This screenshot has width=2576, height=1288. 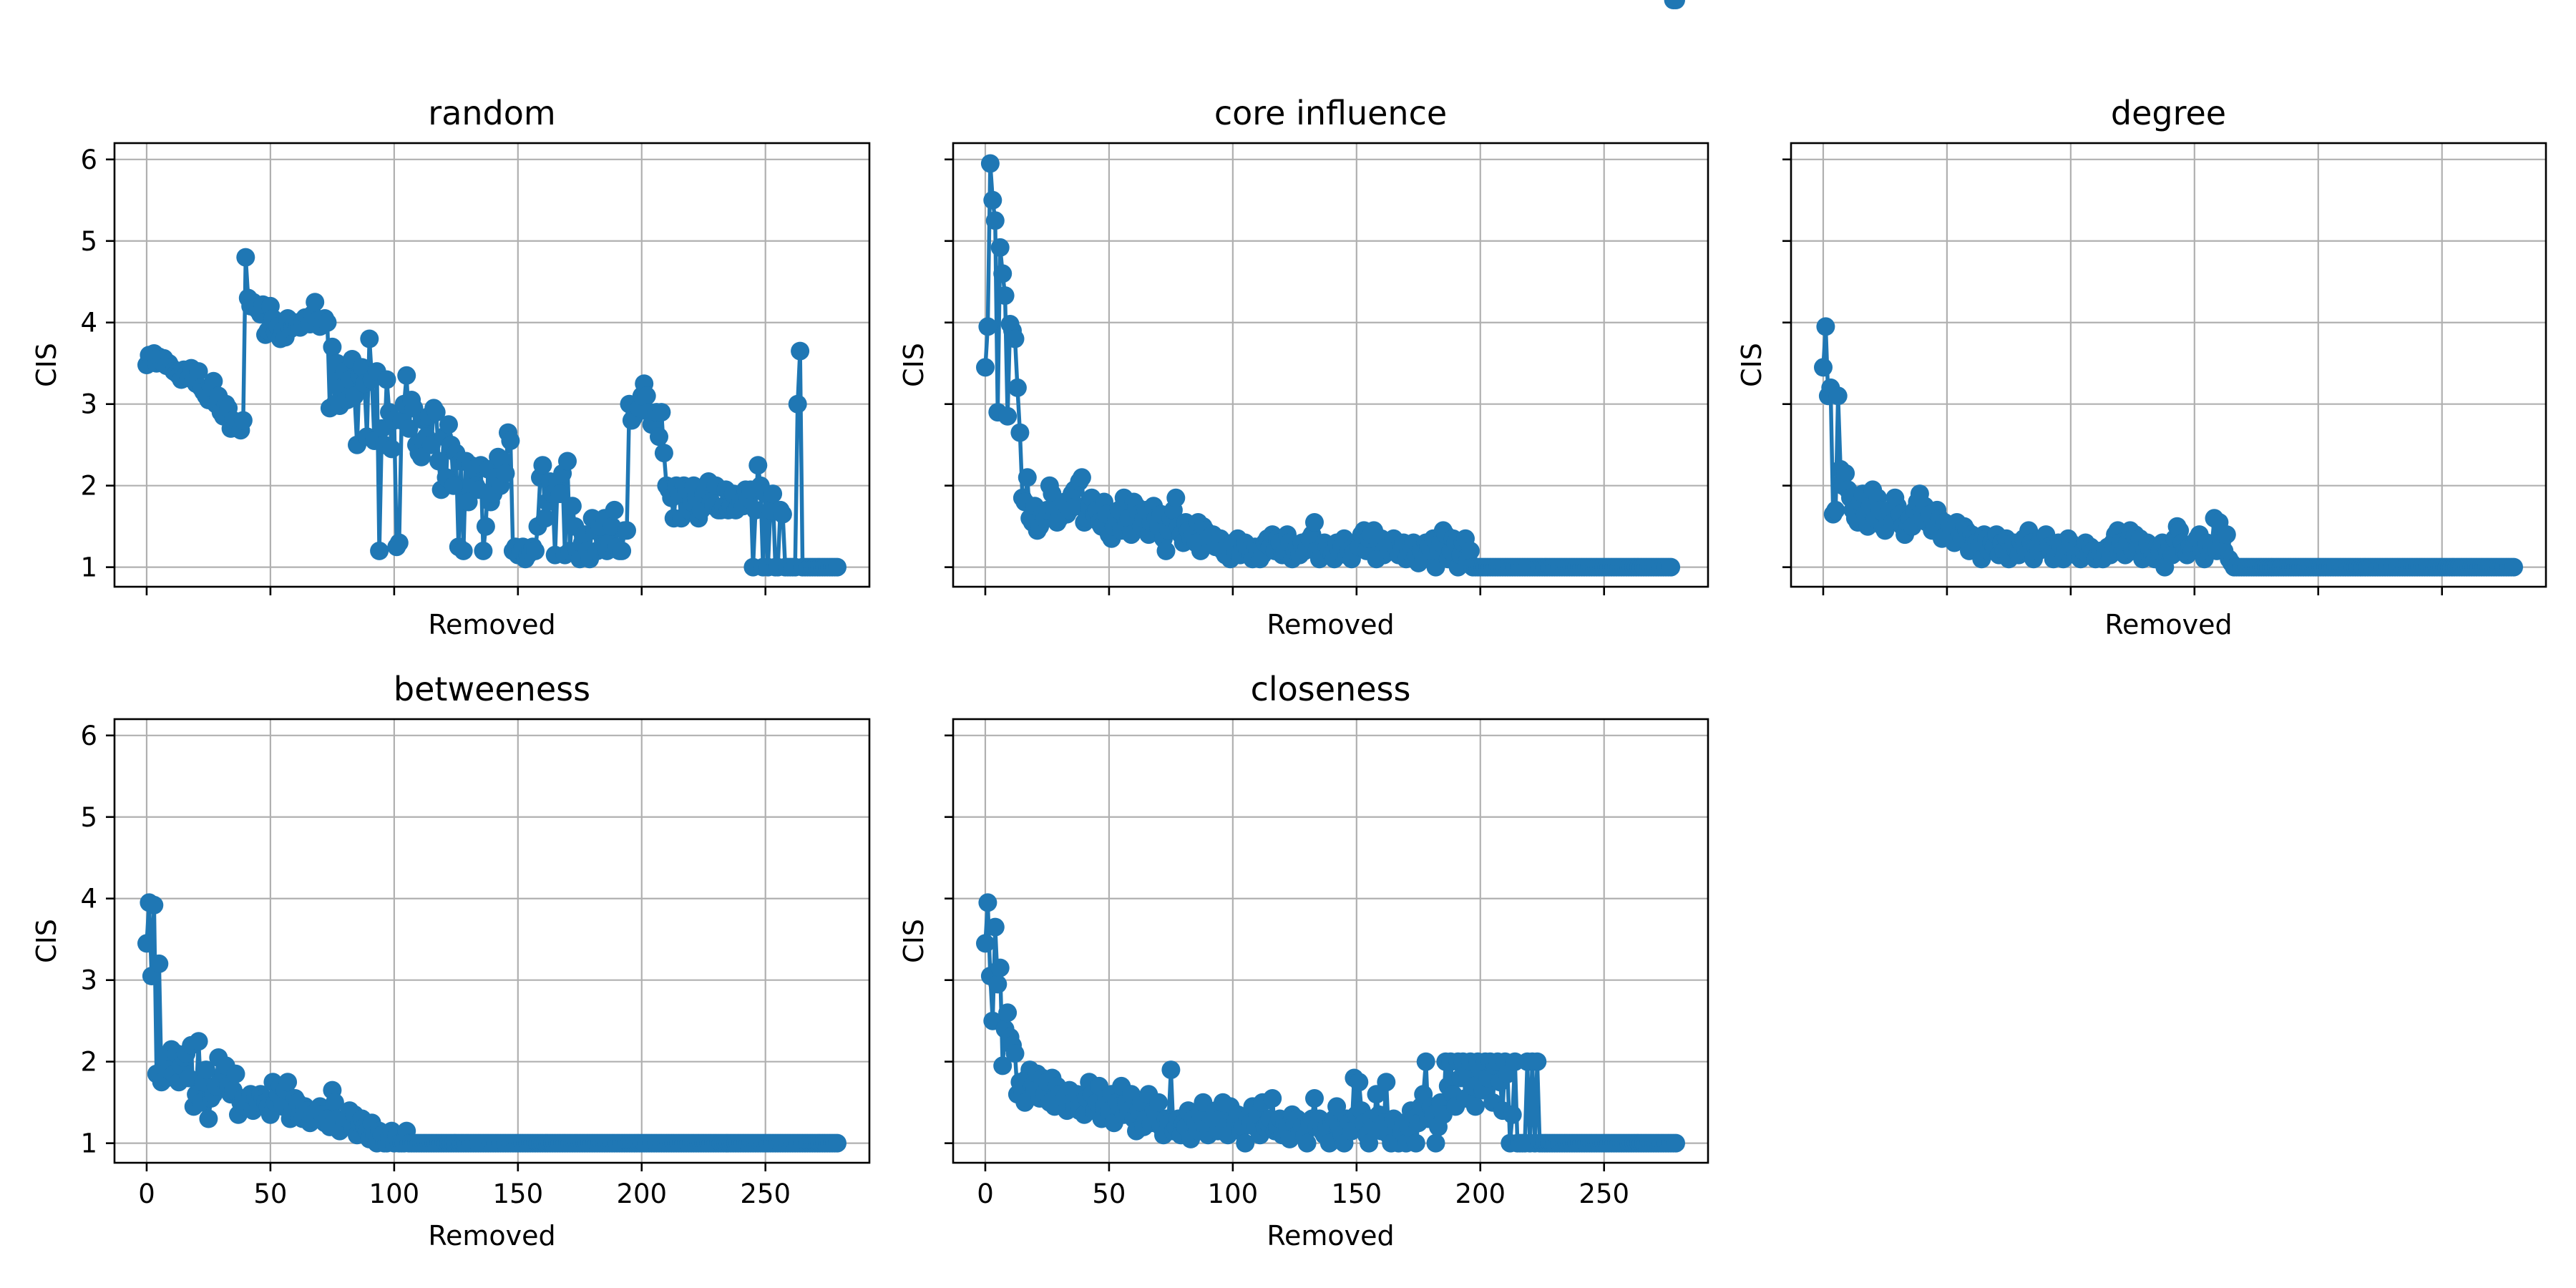 I want to click on subplot-title: degree, so click(x=2168, y=113).